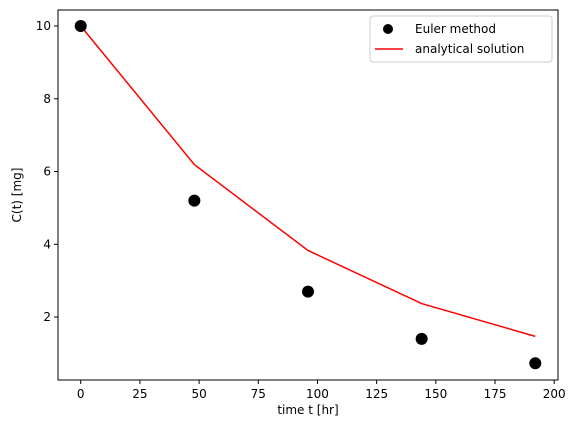 This screenshot has height=432, width=572. I want to click on y-tick-label: 8, so click(47, 99).